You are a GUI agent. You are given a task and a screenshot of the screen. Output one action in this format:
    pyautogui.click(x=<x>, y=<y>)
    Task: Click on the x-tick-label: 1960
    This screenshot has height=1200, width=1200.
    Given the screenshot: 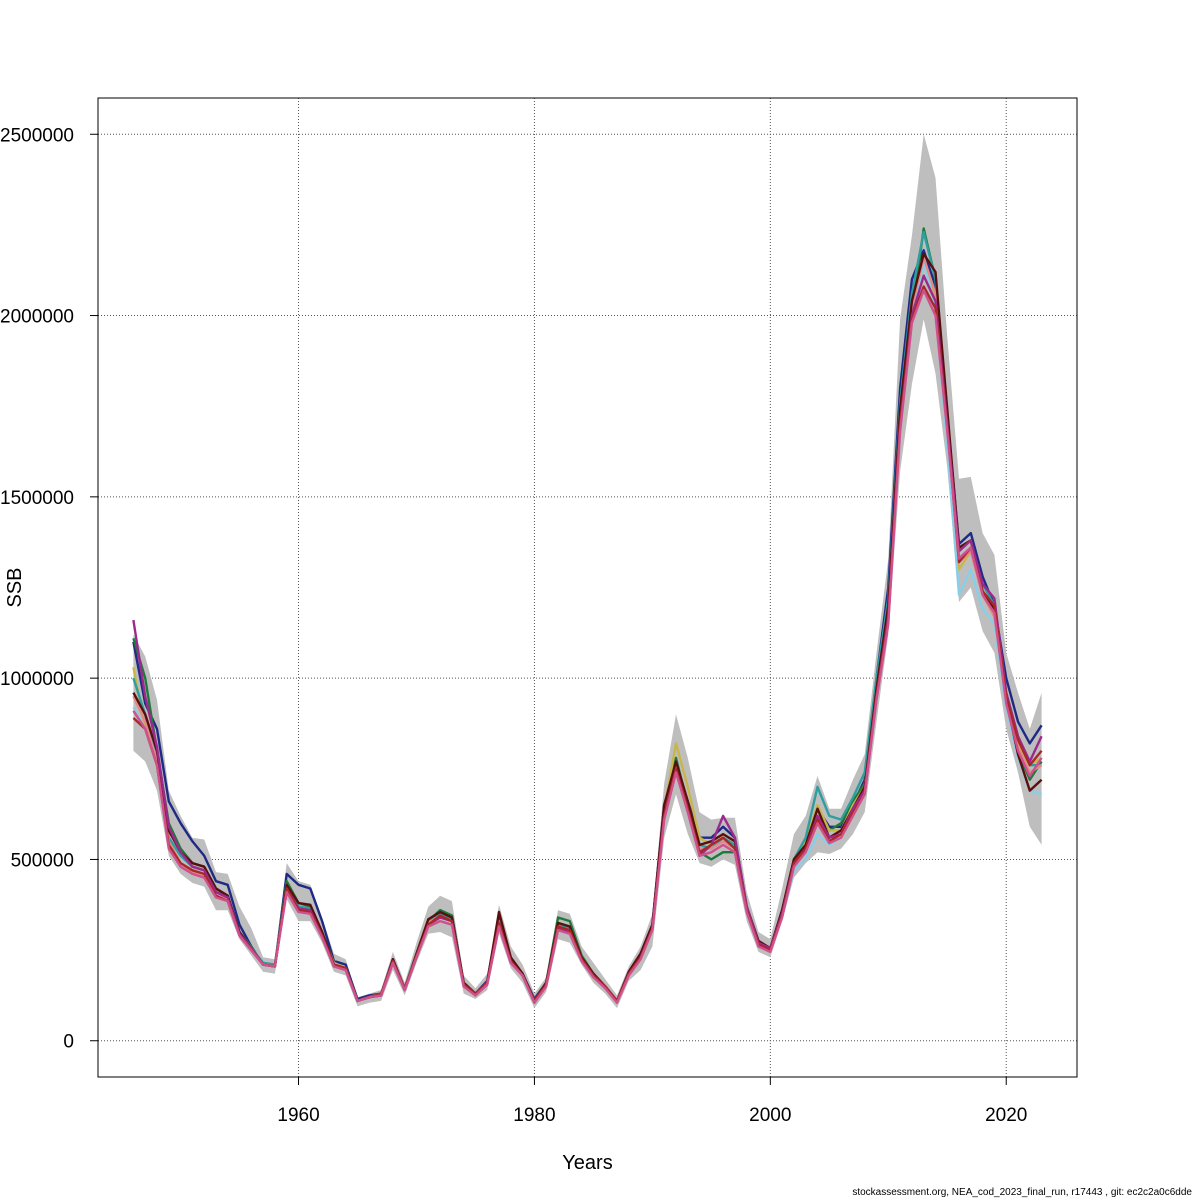 What is the action you would take?
    pyautogui.click(x=298, y=1115)
    